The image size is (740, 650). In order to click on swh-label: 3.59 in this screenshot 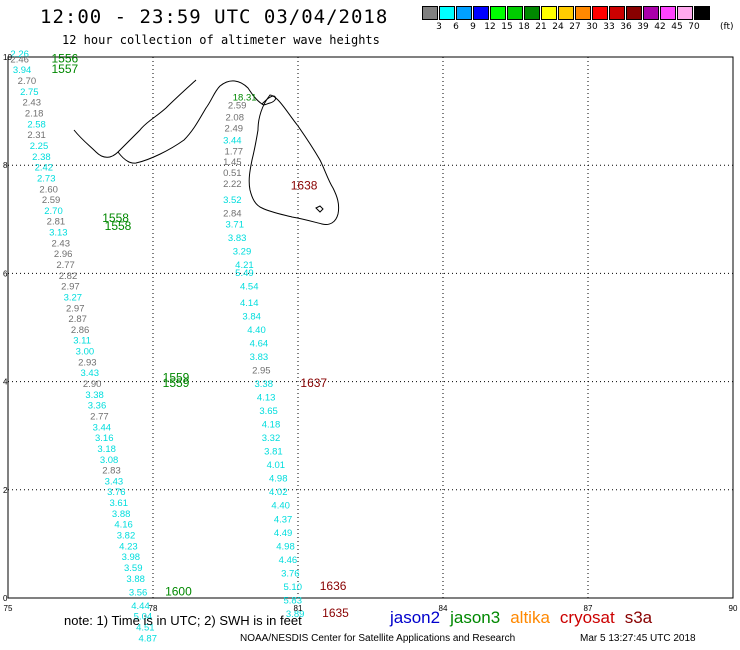, I will do `click(133, 568)`.